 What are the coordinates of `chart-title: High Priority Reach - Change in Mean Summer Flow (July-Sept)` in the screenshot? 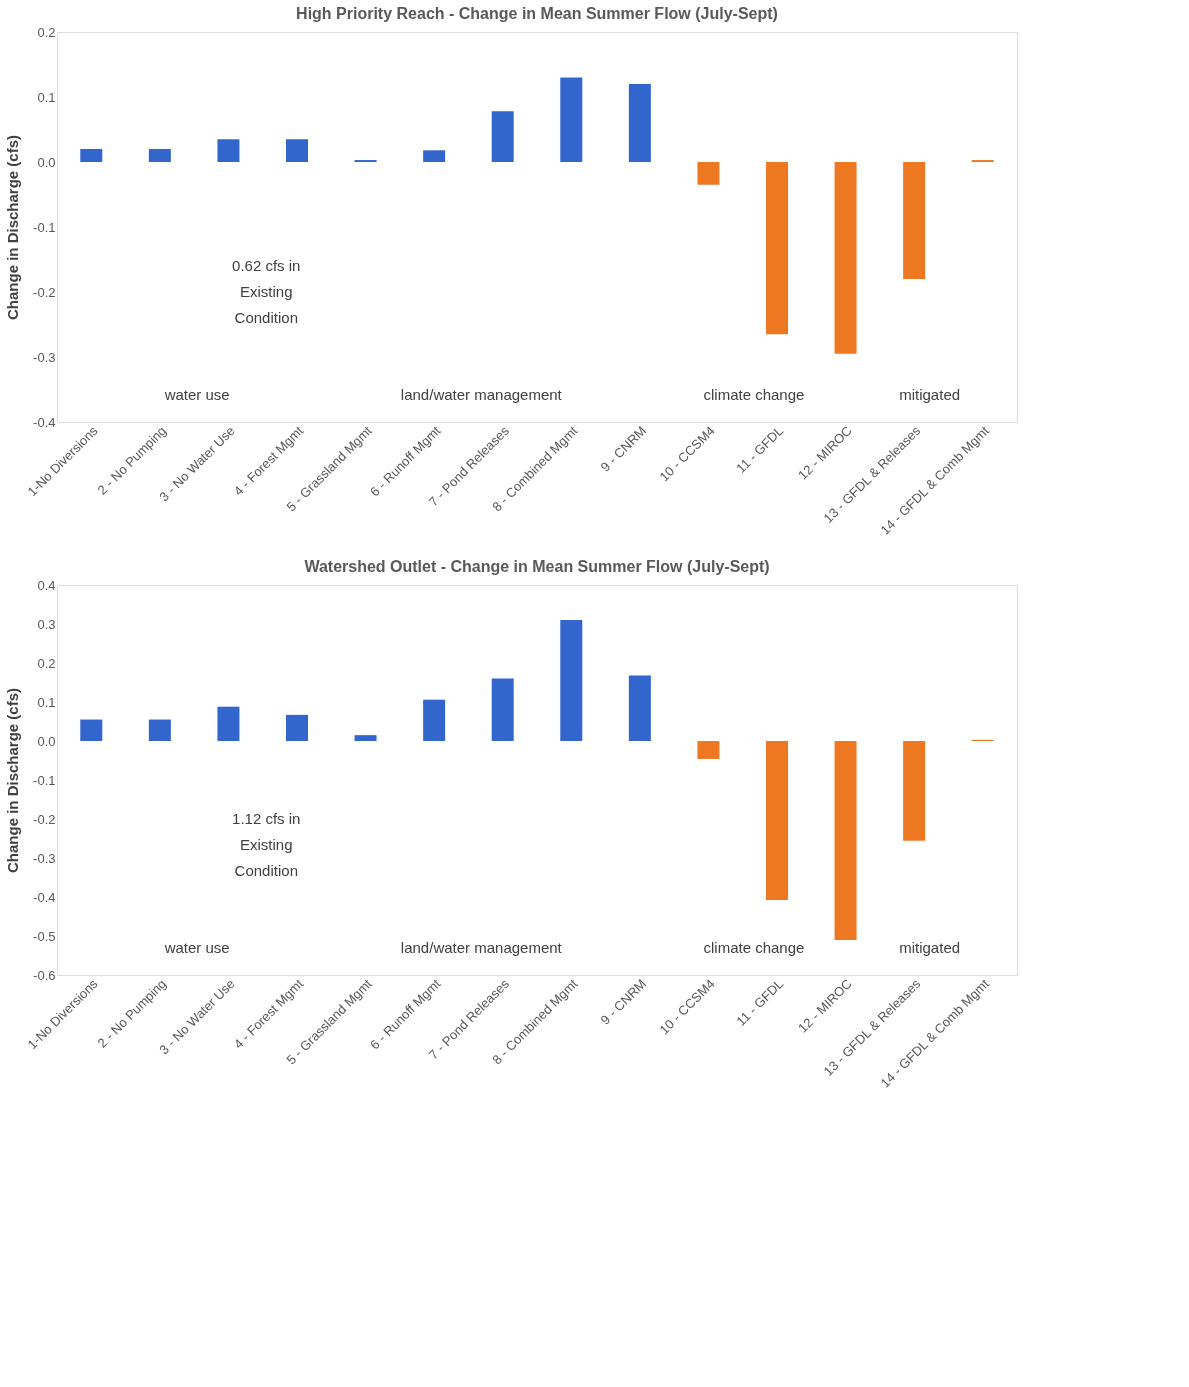 It's located at (537, 13).